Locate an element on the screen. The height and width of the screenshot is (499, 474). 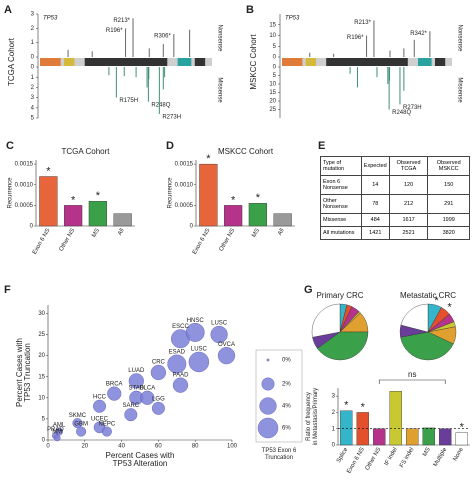
x-tick-label: 80 is located at coordinates (195, 447).